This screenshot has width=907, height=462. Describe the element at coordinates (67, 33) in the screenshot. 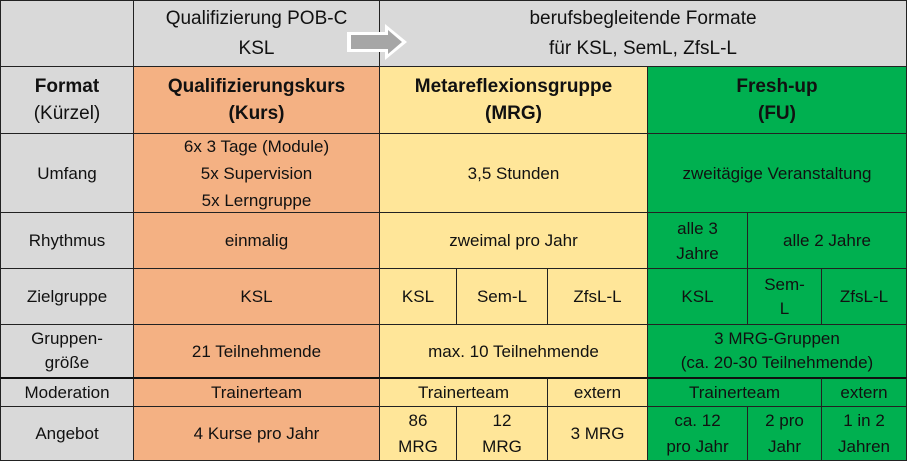

I see `empty-corner-cell` at that location.